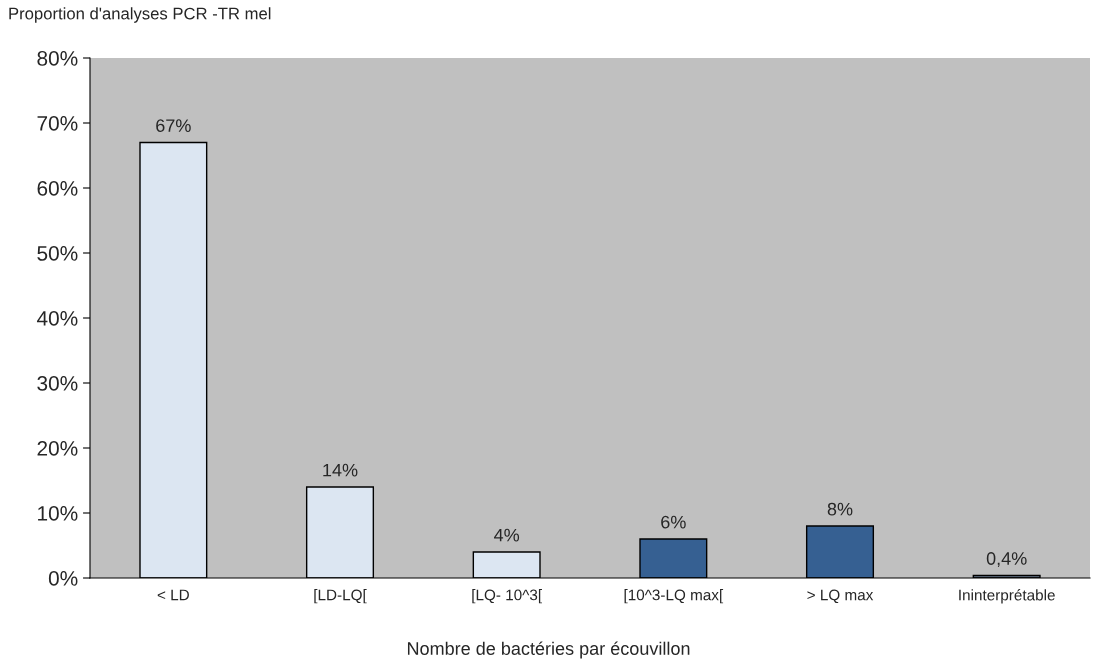 The height and width of the screenshot is (672, 1097). Describe the element at coordinates (340, 470) in the screenshot. I see `data-label: 14%` at that location.